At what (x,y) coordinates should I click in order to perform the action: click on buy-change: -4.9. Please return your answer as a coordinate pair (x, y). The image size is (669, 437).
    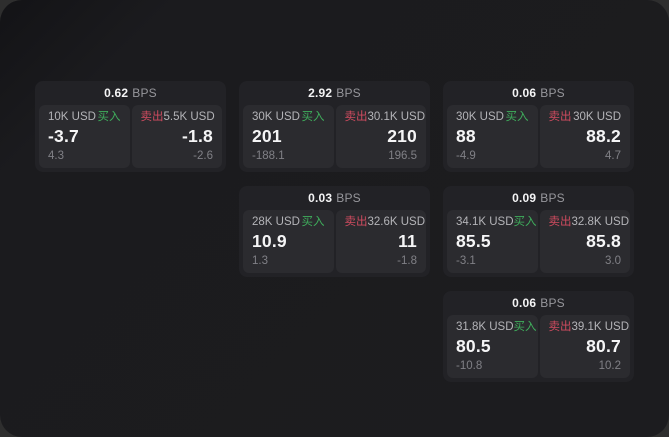
    Looking at the image, I should click on (466, 155).